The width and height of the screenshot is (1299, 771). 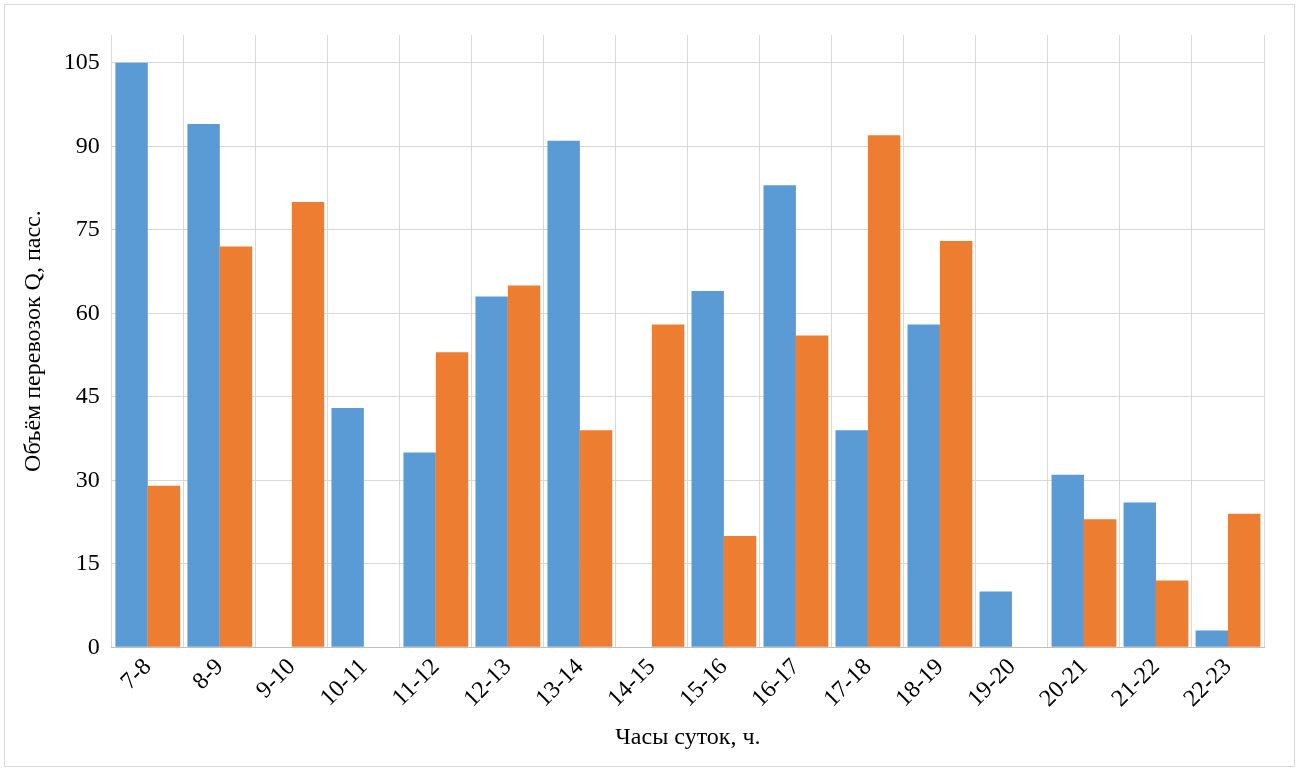 What do you see at coordinates (135, 674) in the screenshot?
I see `x-tick-label: 7-8` at bounding box center [135, 674].